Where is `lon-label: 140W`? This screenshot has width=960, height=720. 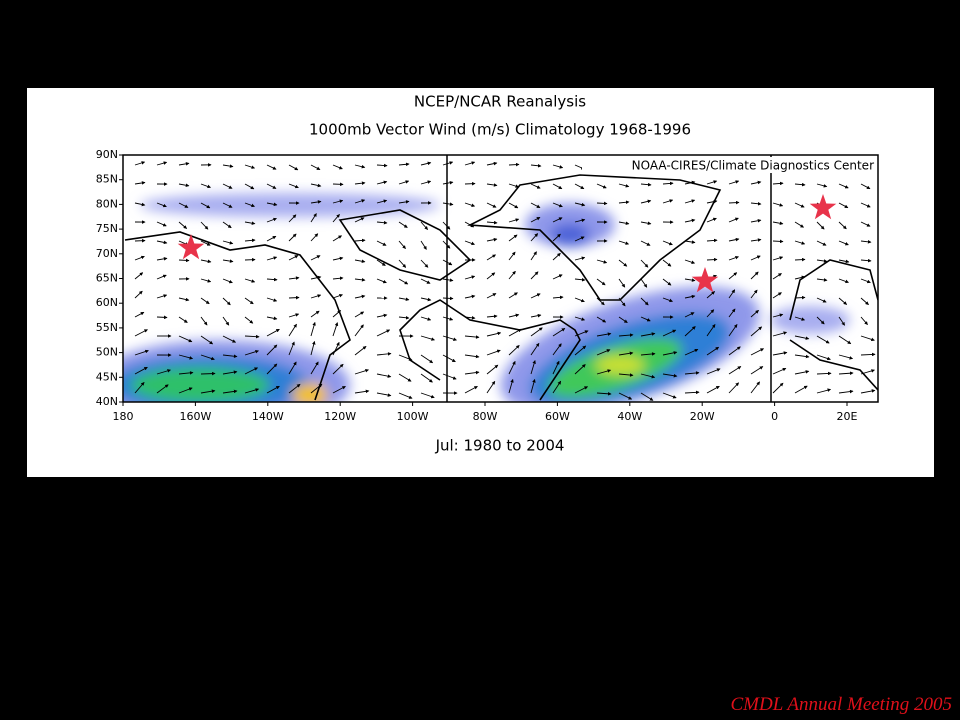
lon-label: 140W is located at coordinates (268, 416).